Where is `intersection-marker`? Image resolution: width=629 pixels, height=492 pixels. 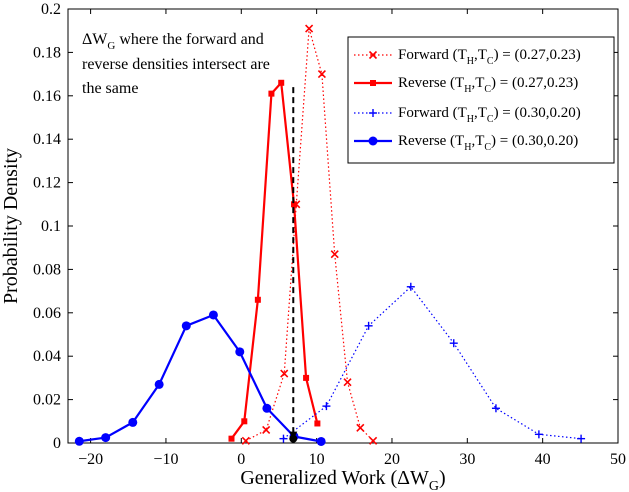 intersection-marker is located at coordinates (293, 265).